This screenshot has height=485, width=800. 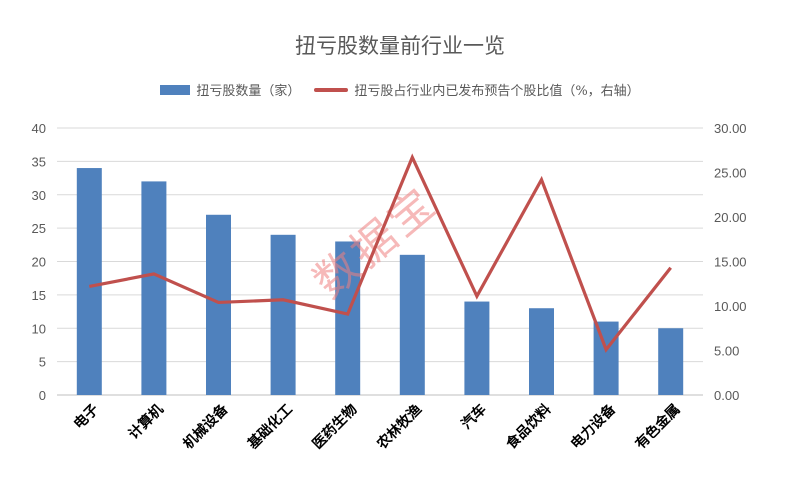 What do you see at coordinates (730, 128) in the screenshot?
I see `right-axis-tick: 30.00` at bounding box center [730, 128].